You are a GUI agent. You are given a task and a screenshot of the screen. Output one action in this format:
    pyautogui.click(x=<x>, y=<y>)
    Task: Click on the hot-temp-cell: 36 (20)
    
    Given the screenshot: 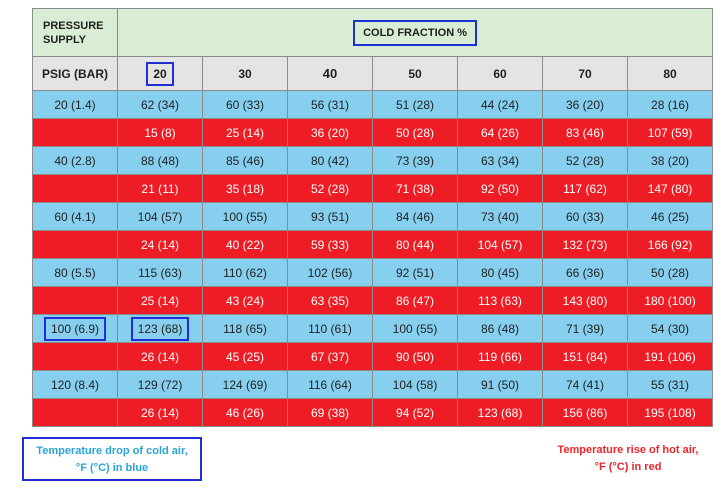 What is the action you would take?
    pyautogui.click(x=330, y=132)
    